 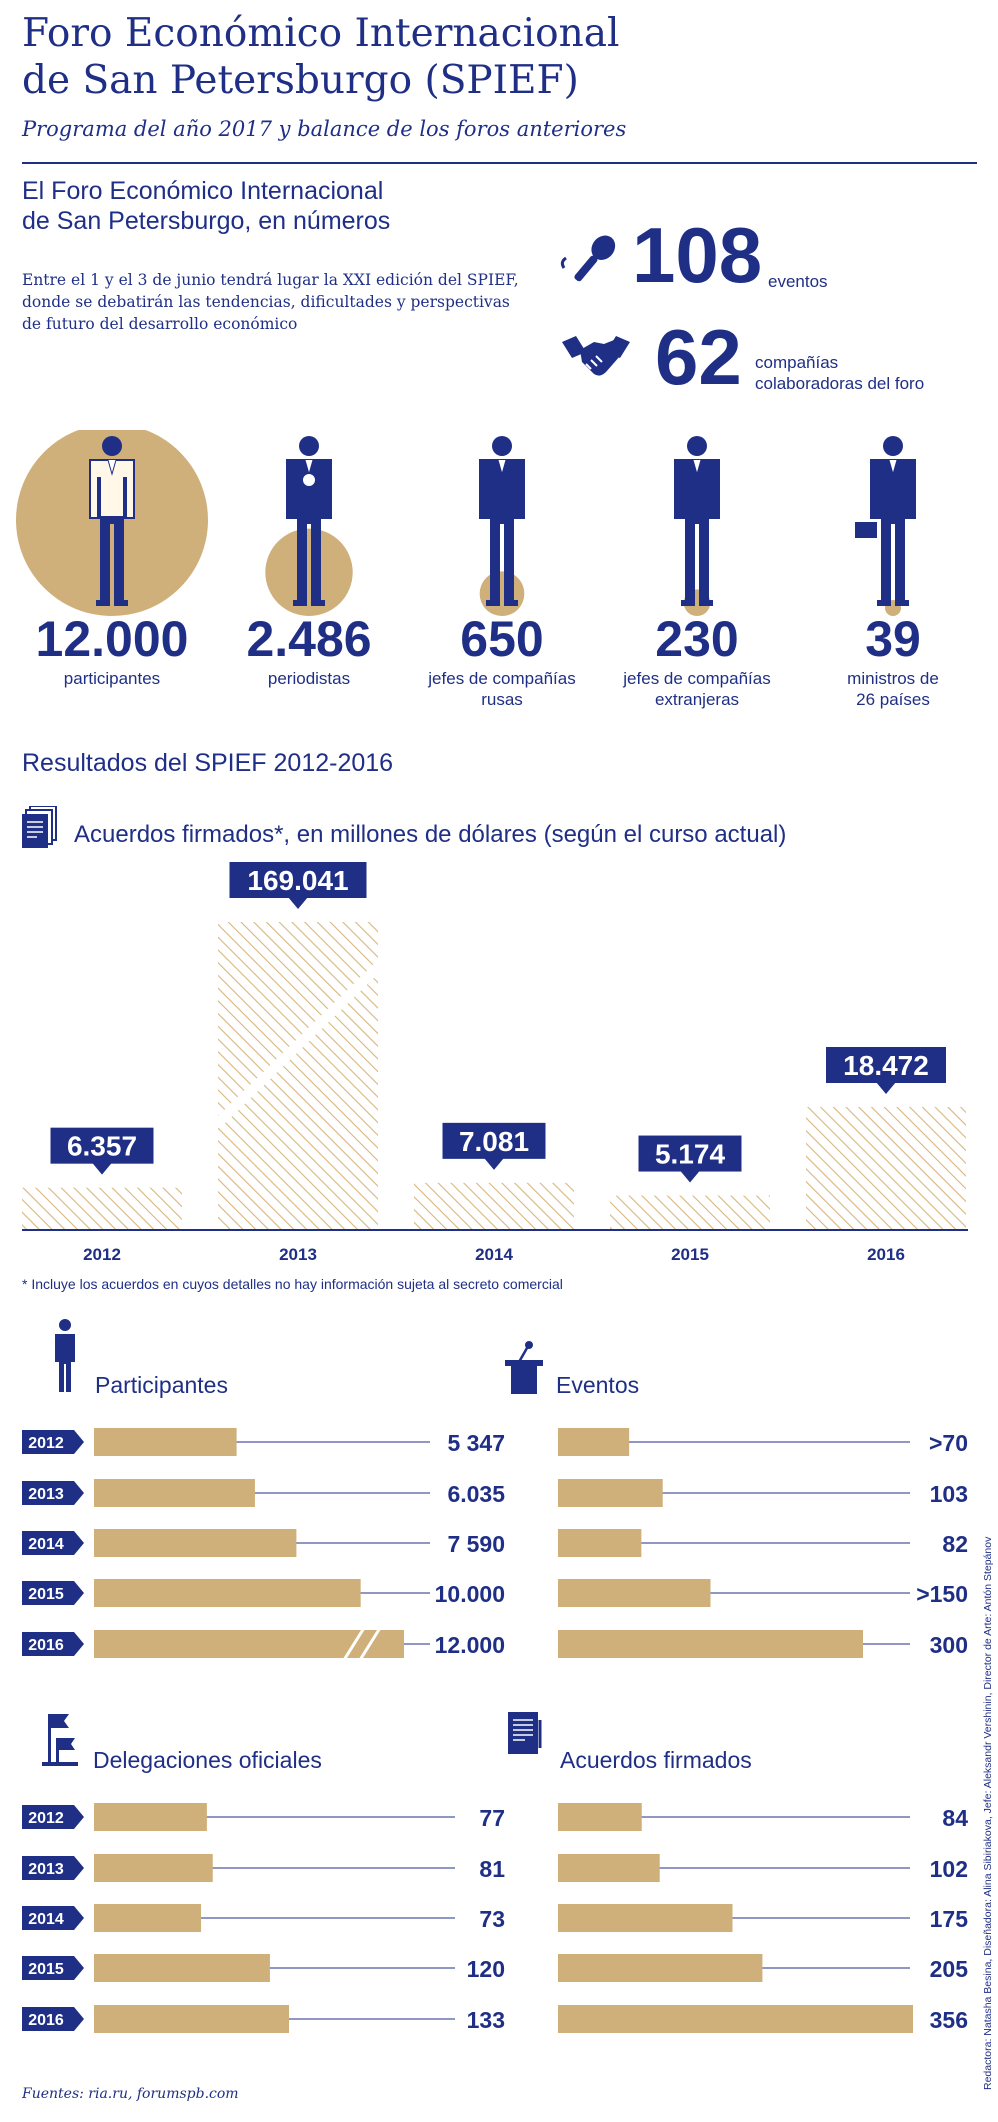 I want to click on panel-title: Delegaciones oficiales, so click(x=207, y=1760).